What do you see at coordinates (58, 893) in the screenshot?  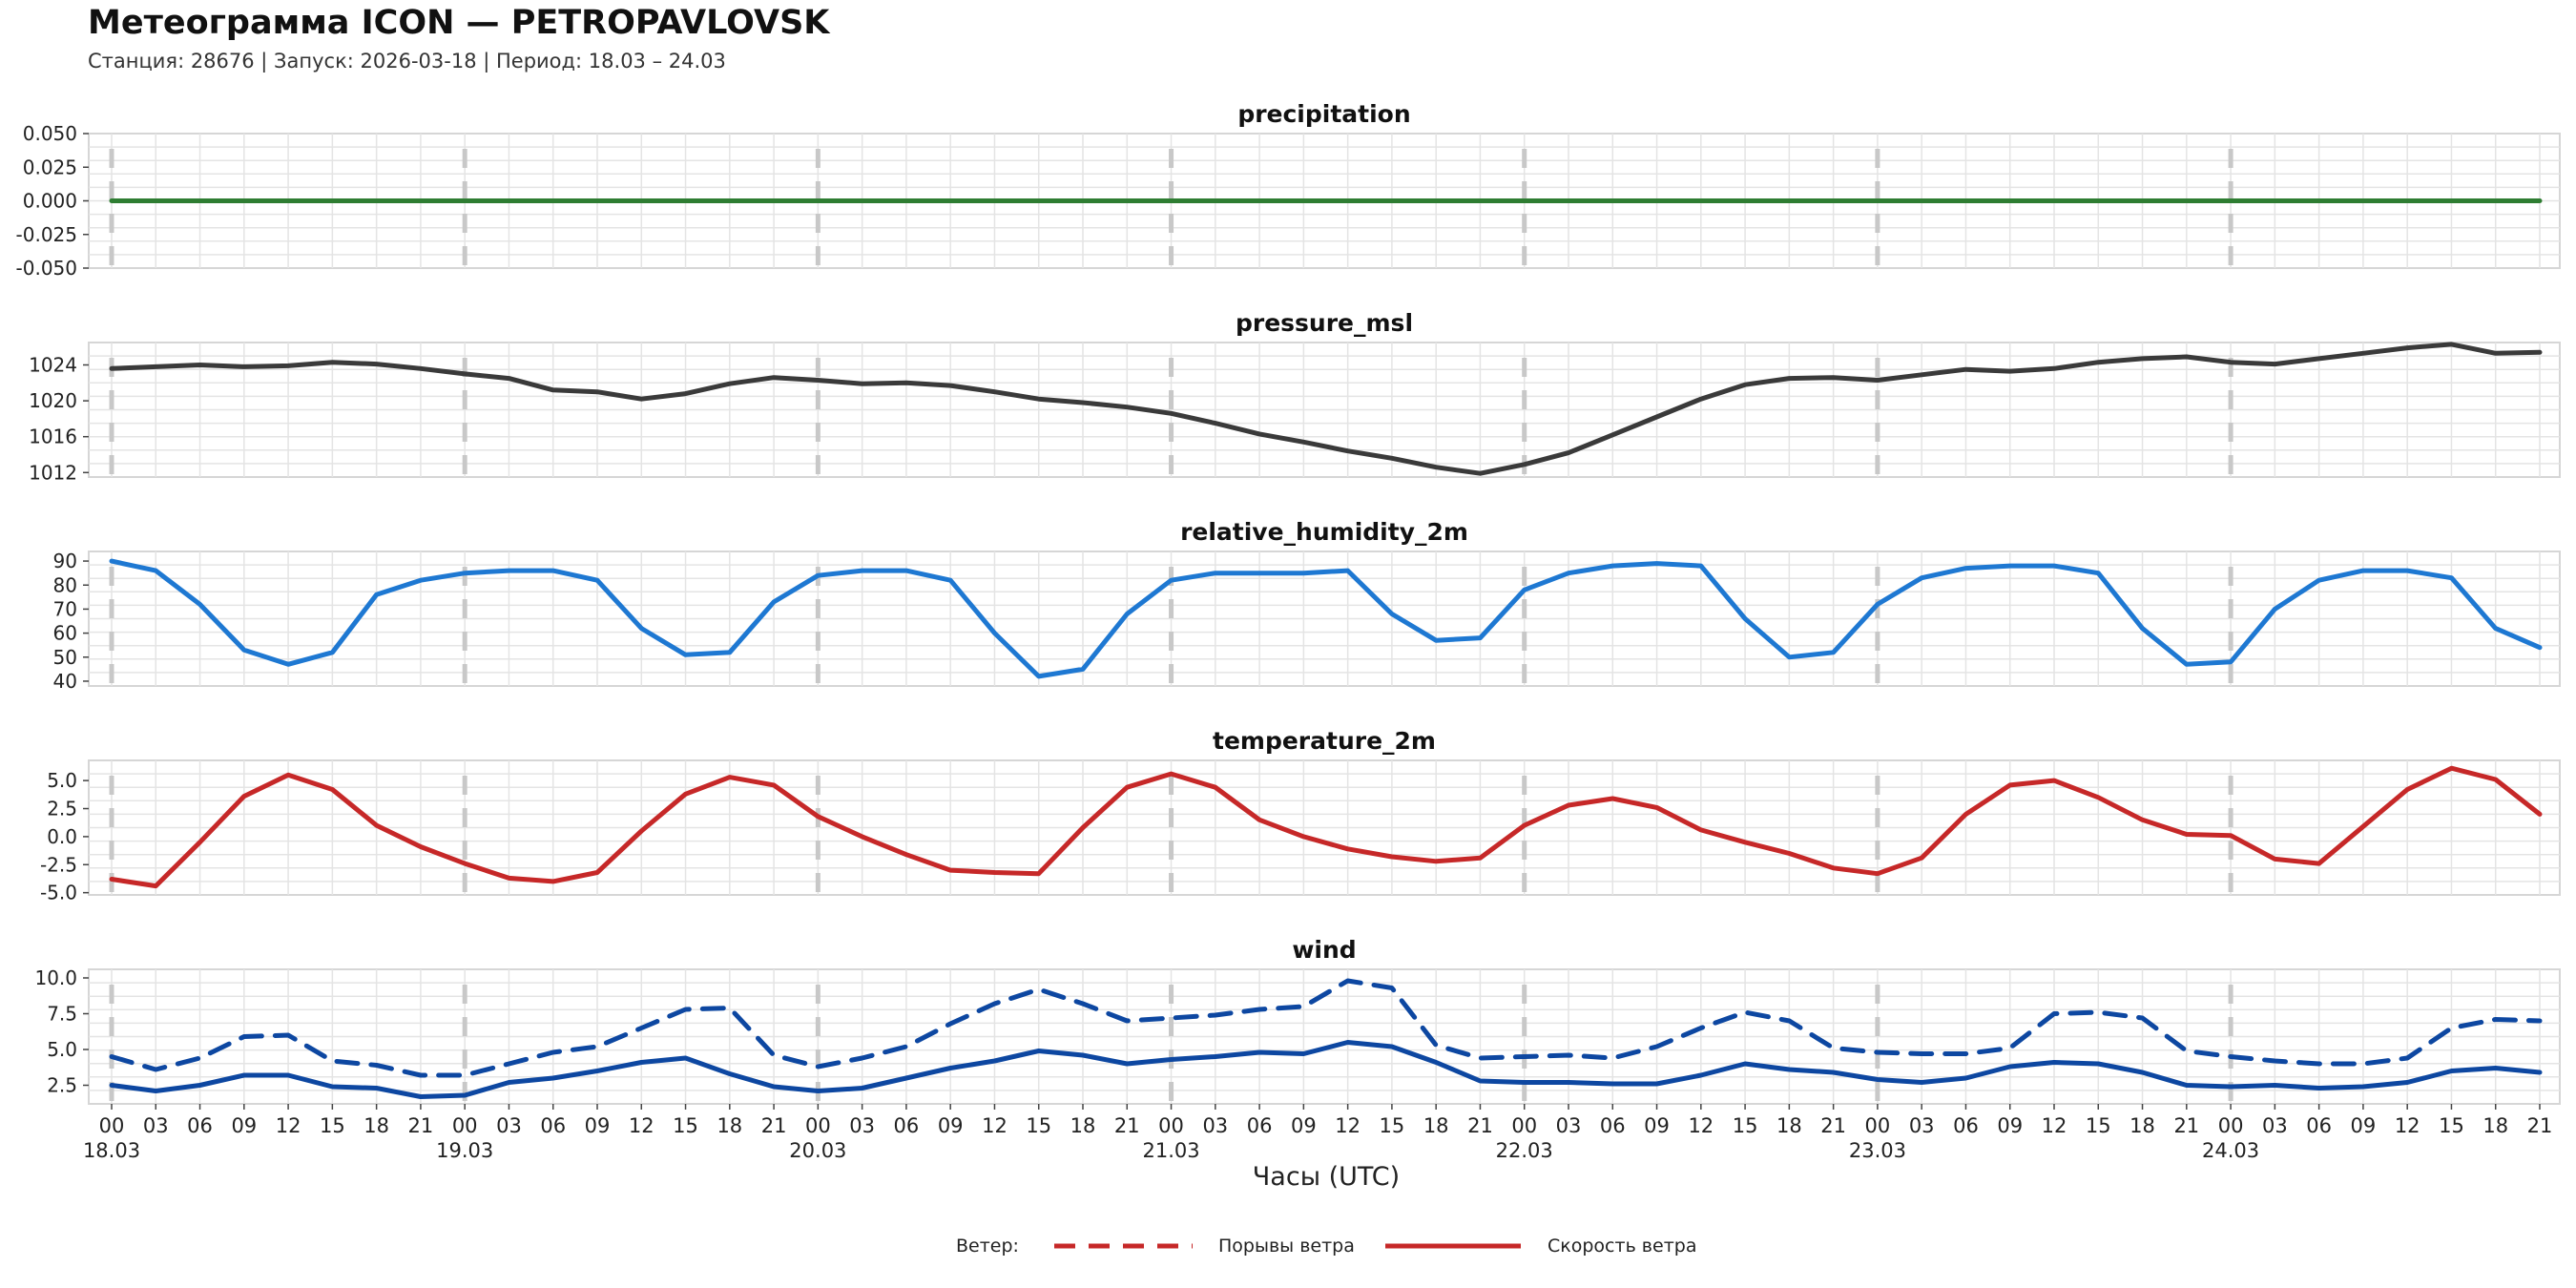 I see `y-tick-label: -5.0` at bounding box center [58, 893].